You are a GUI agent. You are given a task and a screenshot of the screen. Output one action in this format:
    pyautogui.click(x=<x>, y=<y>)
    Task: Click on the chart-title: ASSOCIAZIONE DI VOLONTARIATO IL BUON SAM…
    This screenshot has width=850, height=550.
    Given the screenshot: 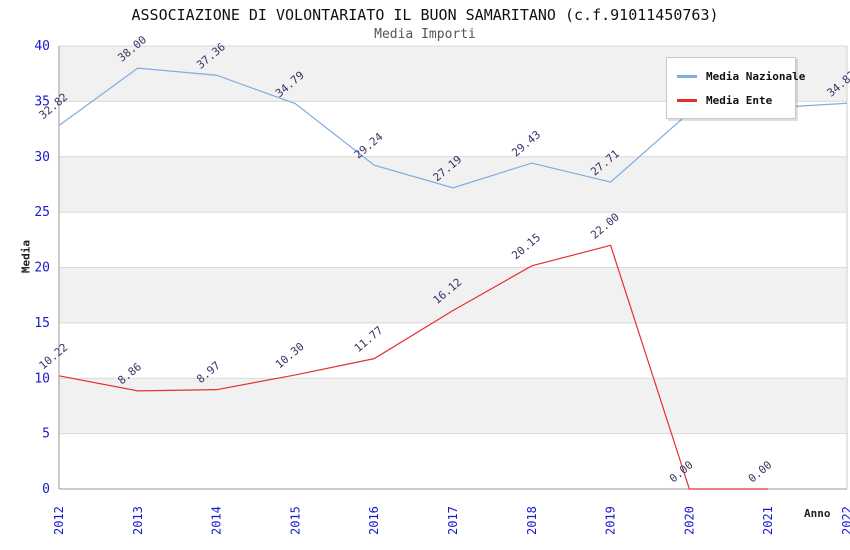 What is the action you would take?
    pyautogui.click(x=425, y=15)
    